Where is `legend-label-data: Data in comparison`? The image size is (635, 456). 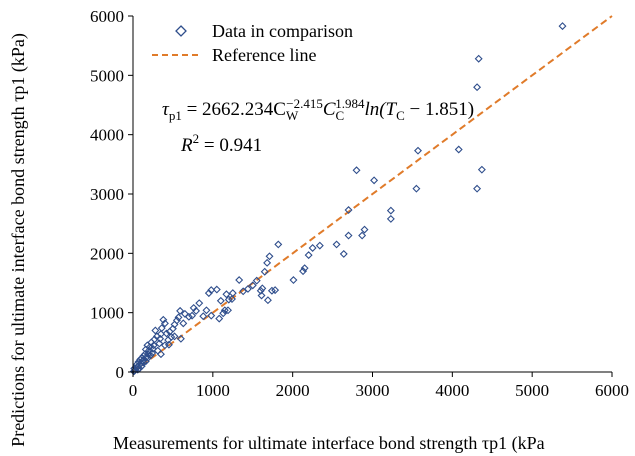
legend-label-data: Data in comparison is located at coordinates (282, 31).